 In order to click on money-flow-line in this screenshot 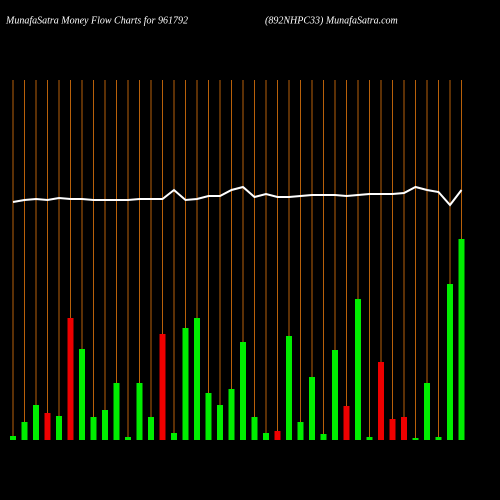, I will do `click(237, 196)`.